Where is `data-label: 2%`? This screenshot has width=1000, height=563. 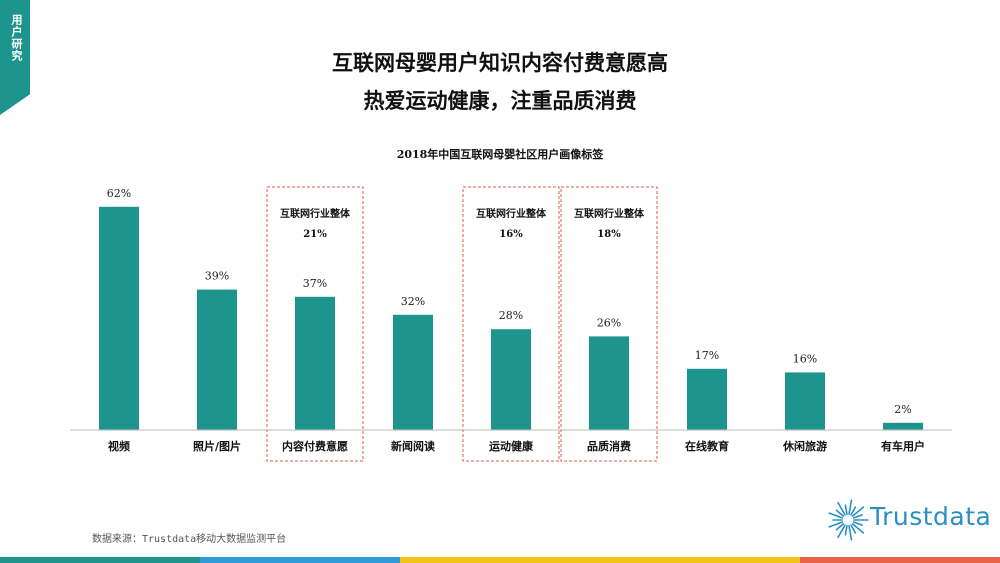
data-label: 2% is located at coordinates (902, 409).